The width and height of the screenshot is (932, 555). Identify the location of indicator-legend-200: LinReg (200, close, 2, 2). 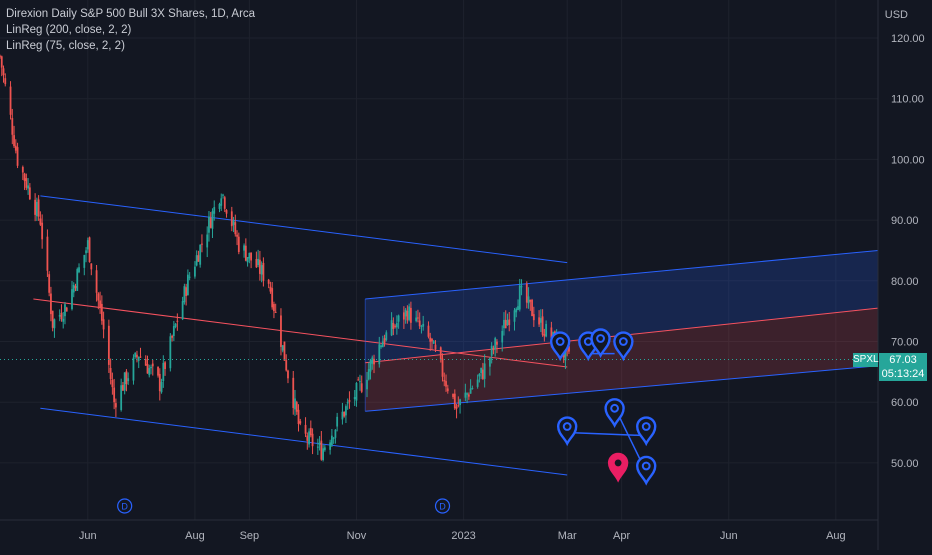
(69, 30).